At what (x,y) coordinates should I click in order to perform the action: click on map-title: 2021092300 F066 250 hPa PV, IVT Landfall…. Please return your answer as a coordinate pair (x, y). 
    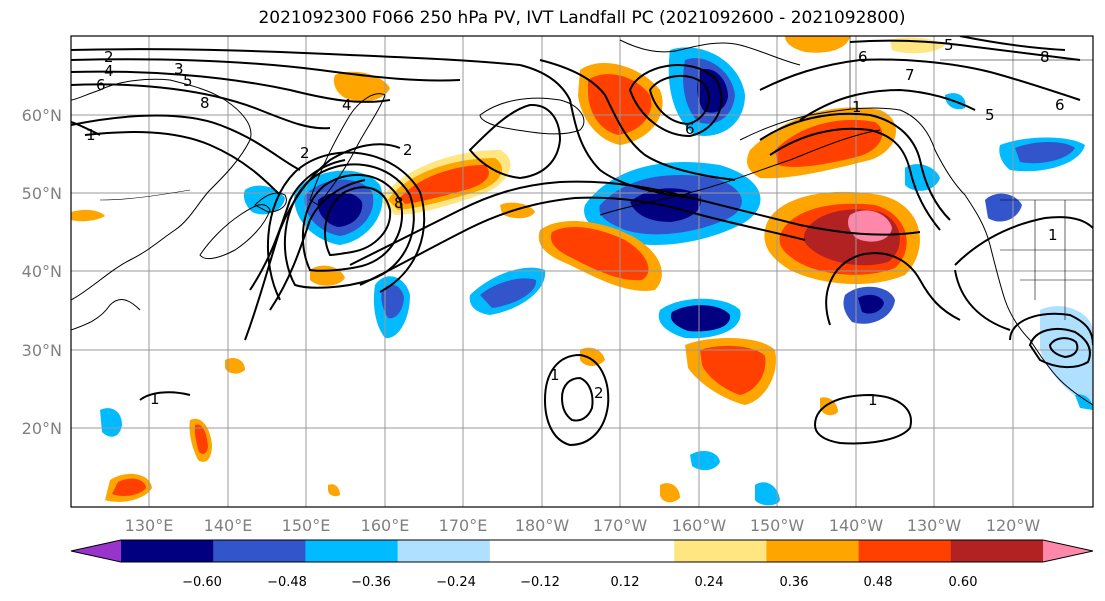
    Looking at the image, I should click on (582, 18).